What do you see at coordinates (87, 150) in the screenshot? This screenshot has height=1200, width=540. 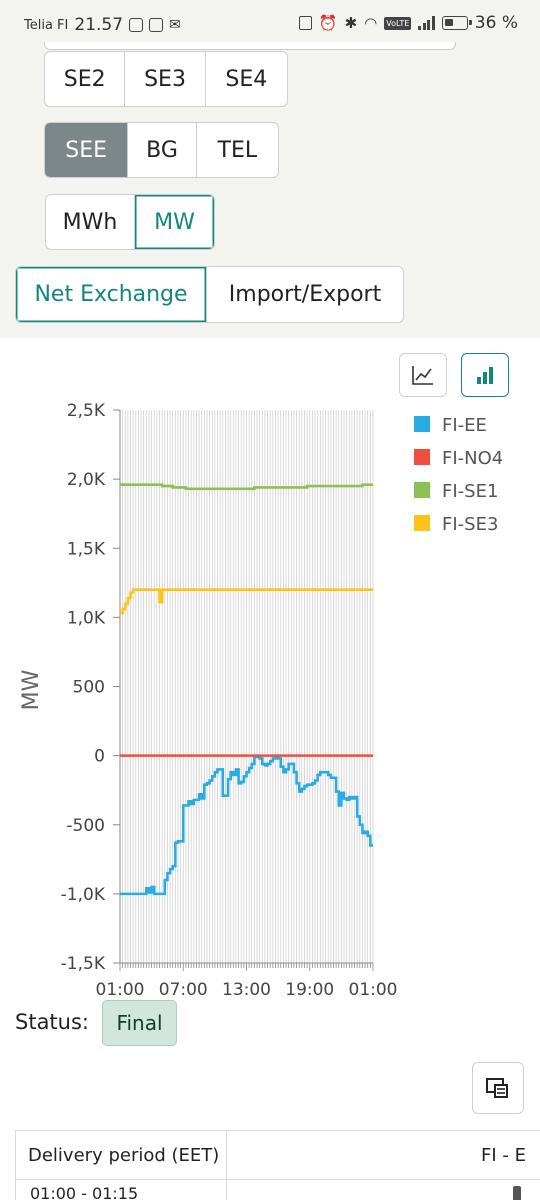 I see `area-button-see: SEE` at bounding box center [87, 150].